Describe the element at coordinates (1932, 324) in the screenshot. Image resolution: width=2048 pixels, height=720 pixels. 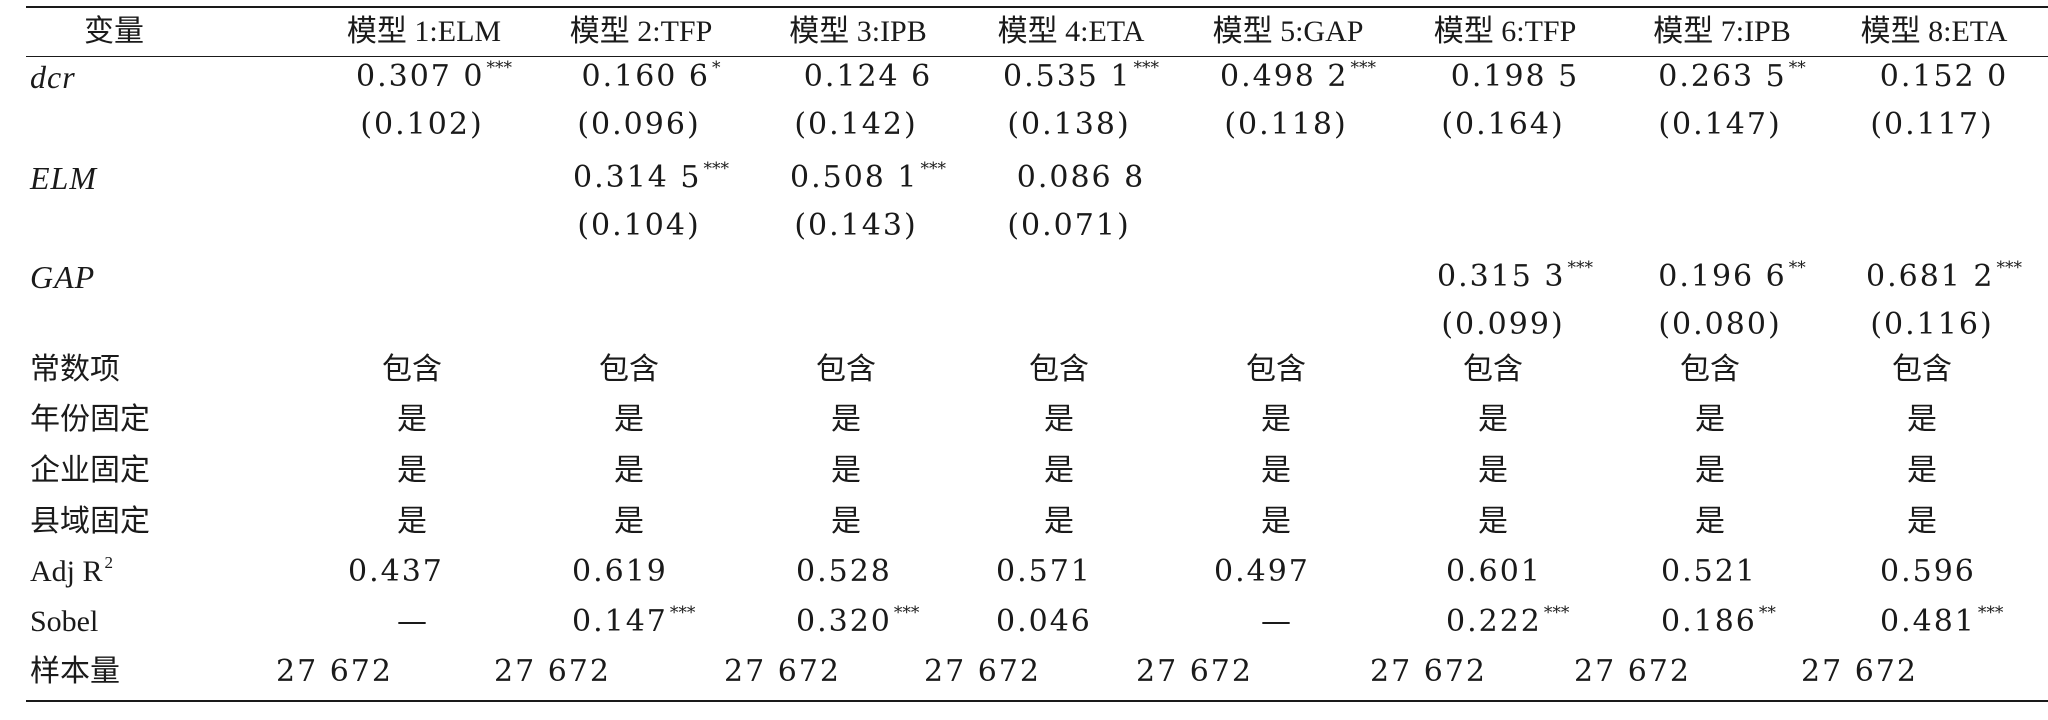
I see `se-cell: (0.116)` at that location.